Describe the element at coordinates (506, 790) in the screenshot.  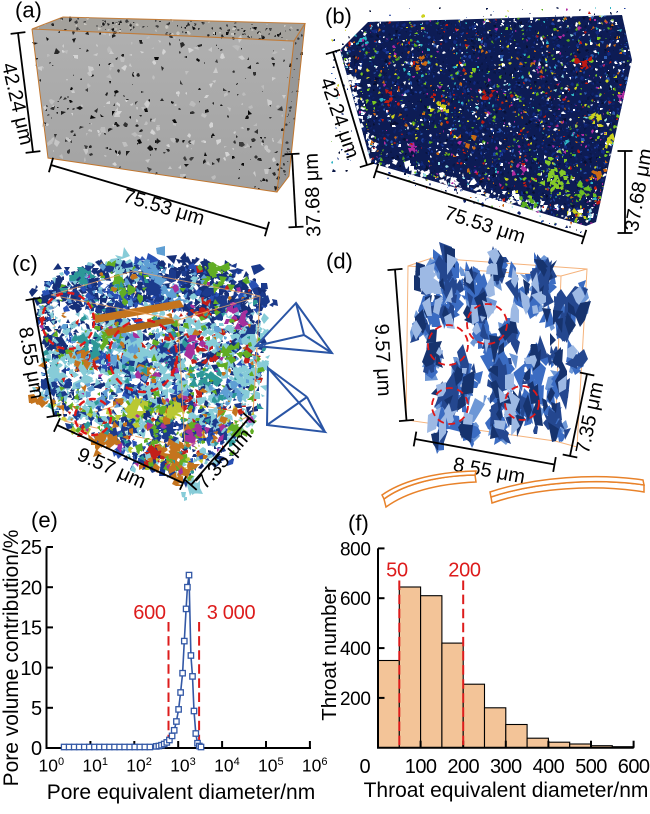
I see `svg-text: Throat equivalent diameter/nm` at that location.